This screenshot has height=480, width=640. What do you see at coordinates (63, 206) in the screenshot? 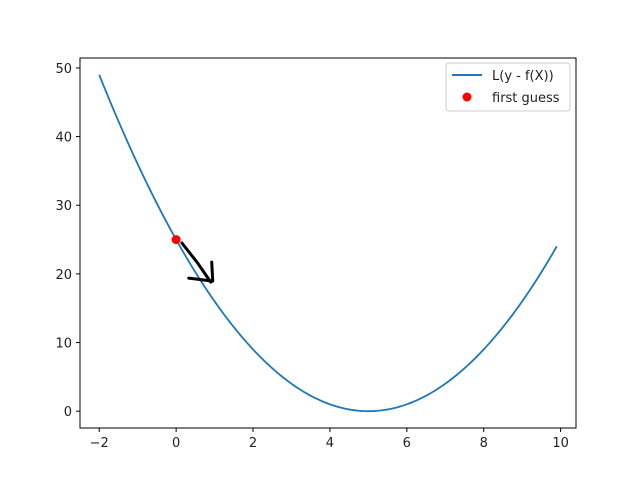
I see `y-tick-label: 30` at bounding box center [63, 206].